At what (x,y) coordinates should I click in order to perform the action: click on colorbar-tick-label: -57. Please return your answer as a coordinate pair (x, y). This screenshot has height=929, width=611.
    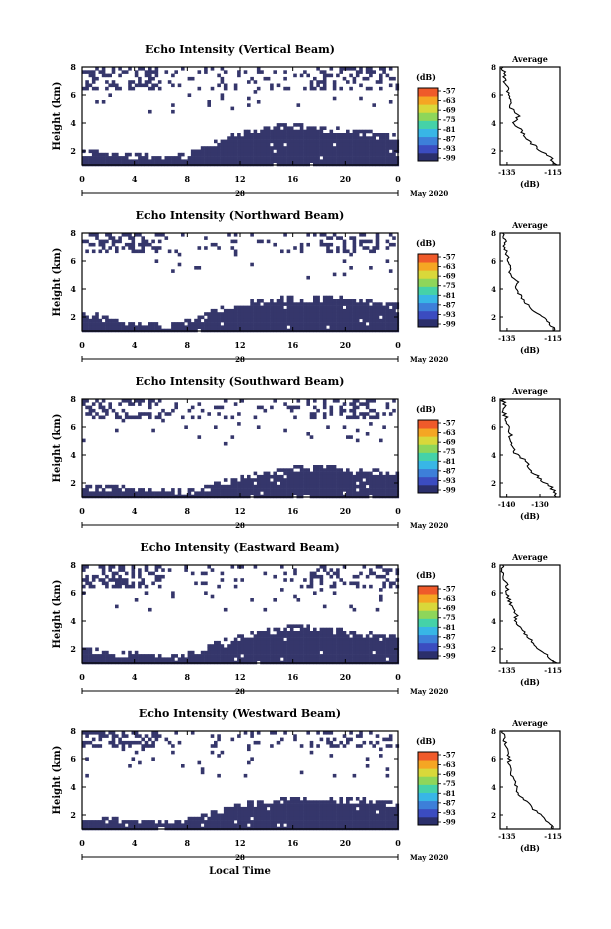
    Looking at the image, I should click on (449, 589).